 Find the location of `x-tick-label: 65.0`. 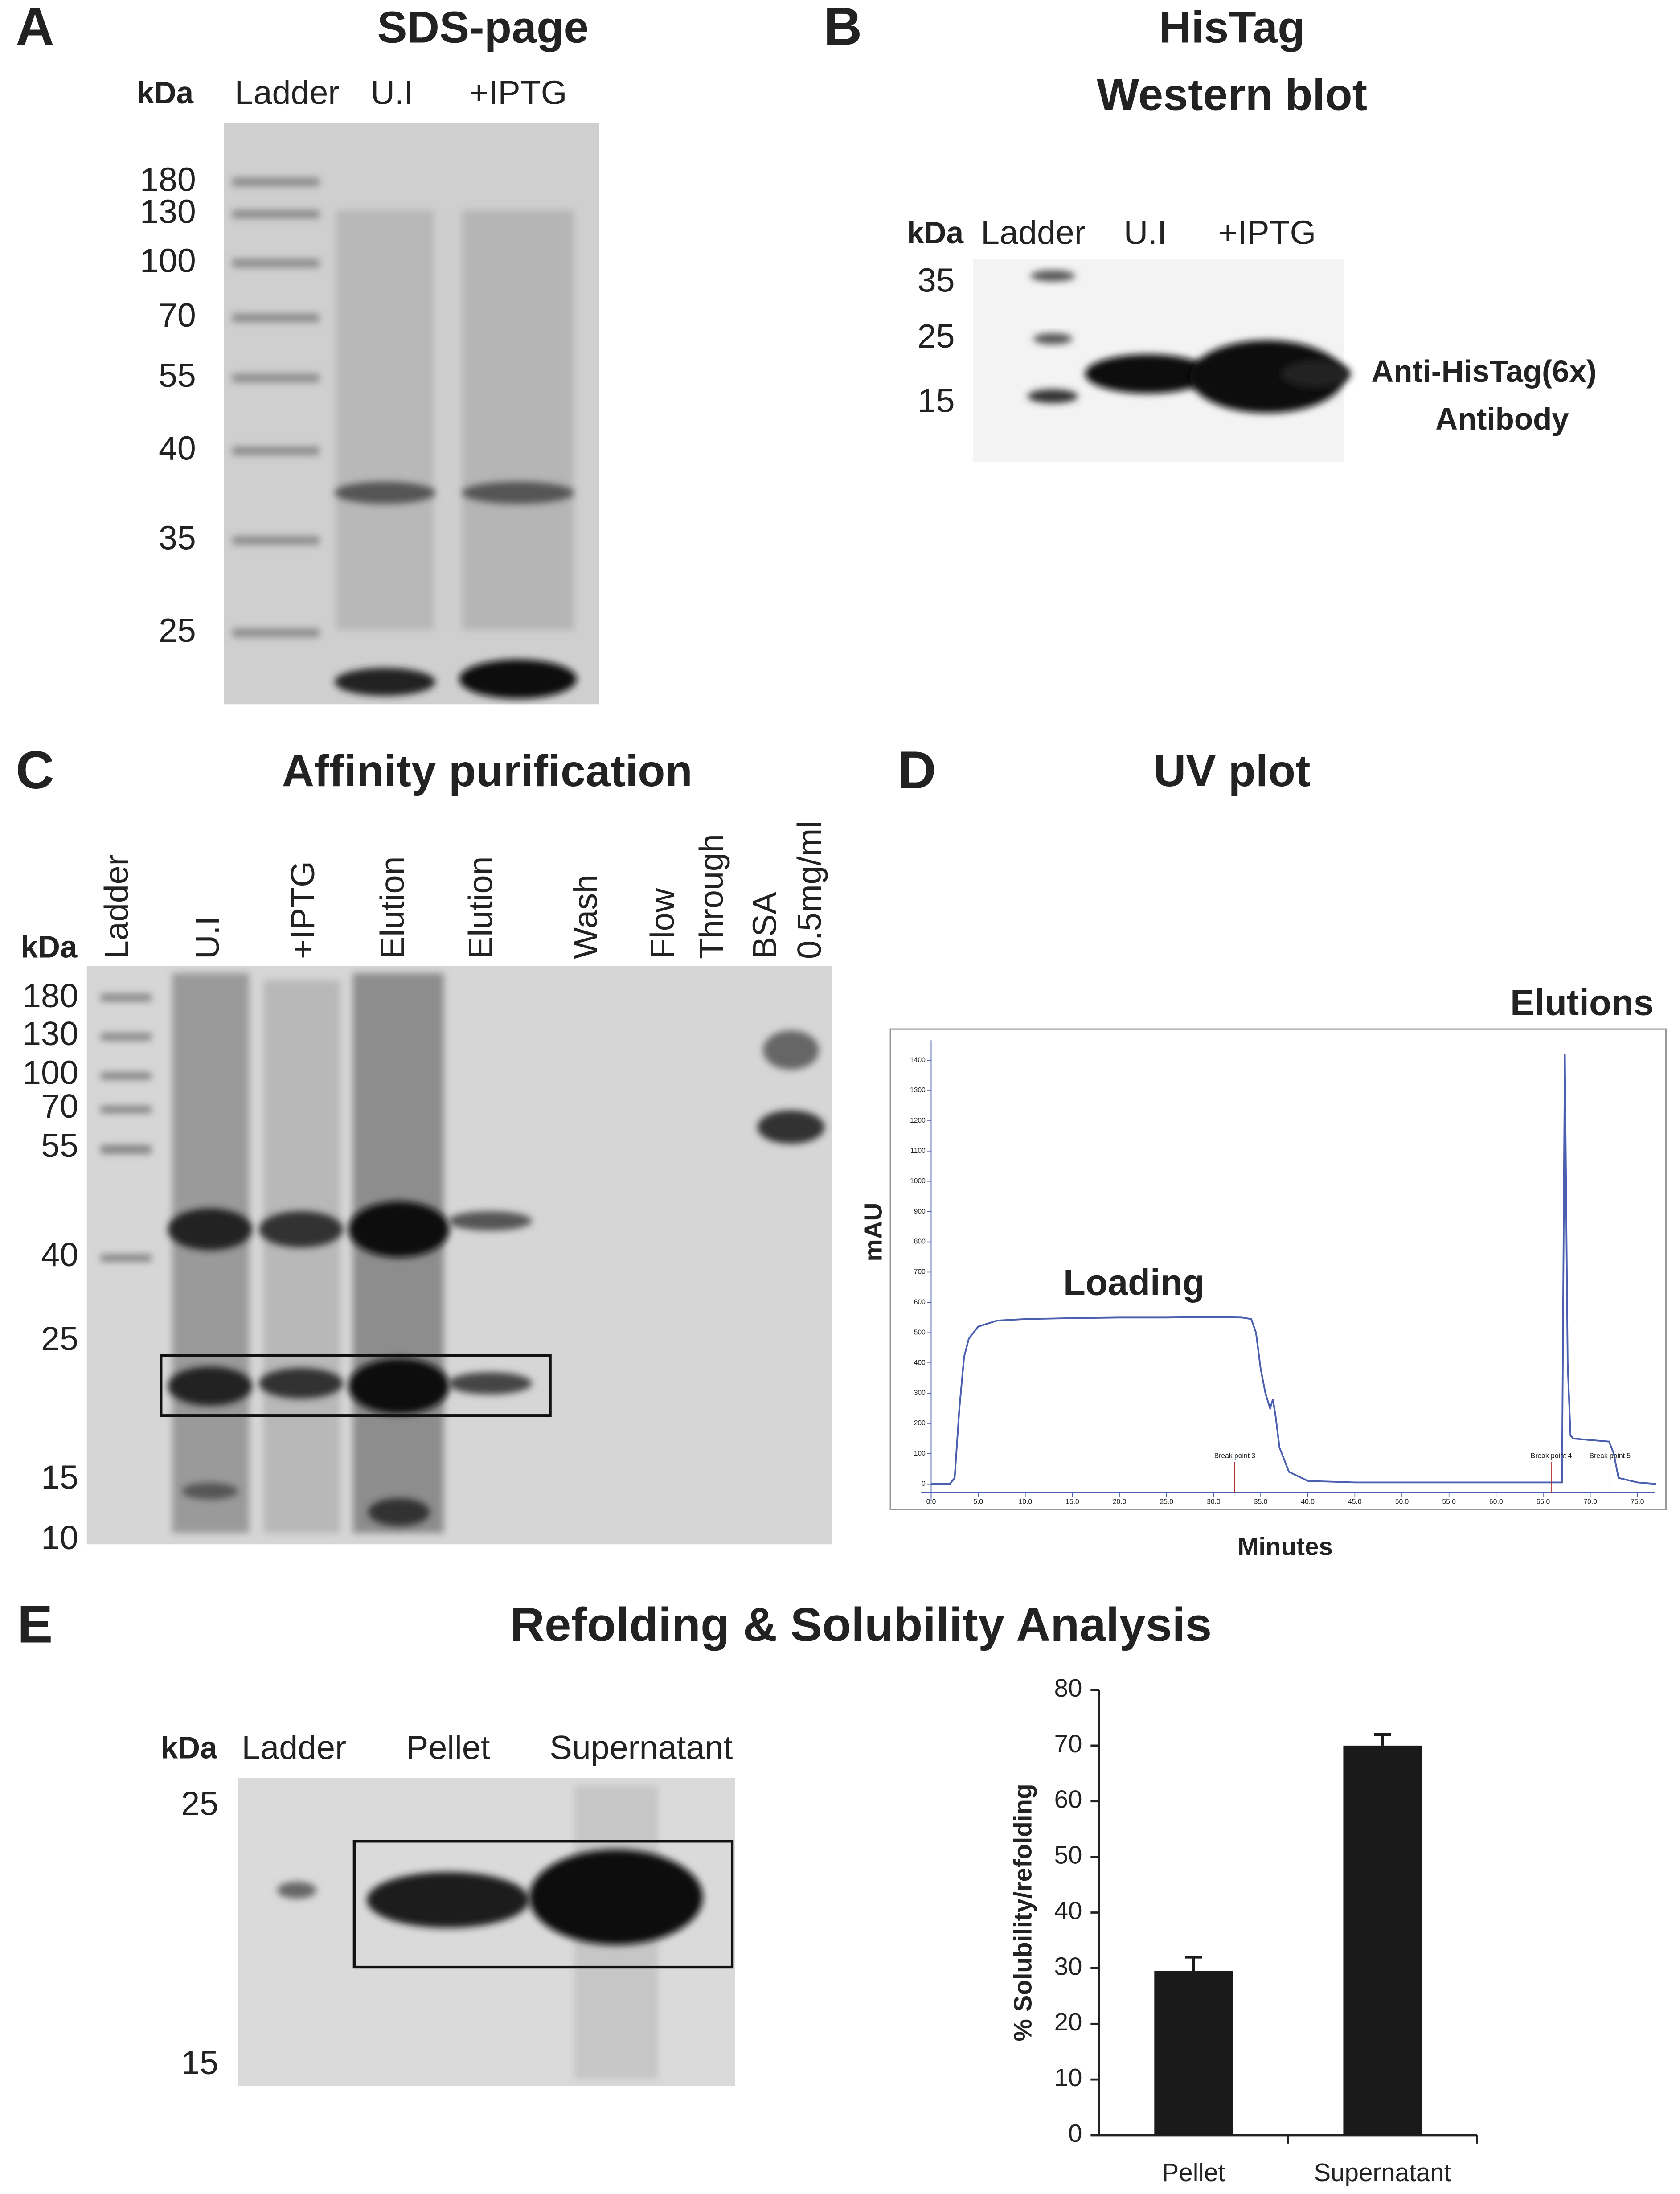

x-tick-label: 65.0 is located at coordinates (1543, 1502).